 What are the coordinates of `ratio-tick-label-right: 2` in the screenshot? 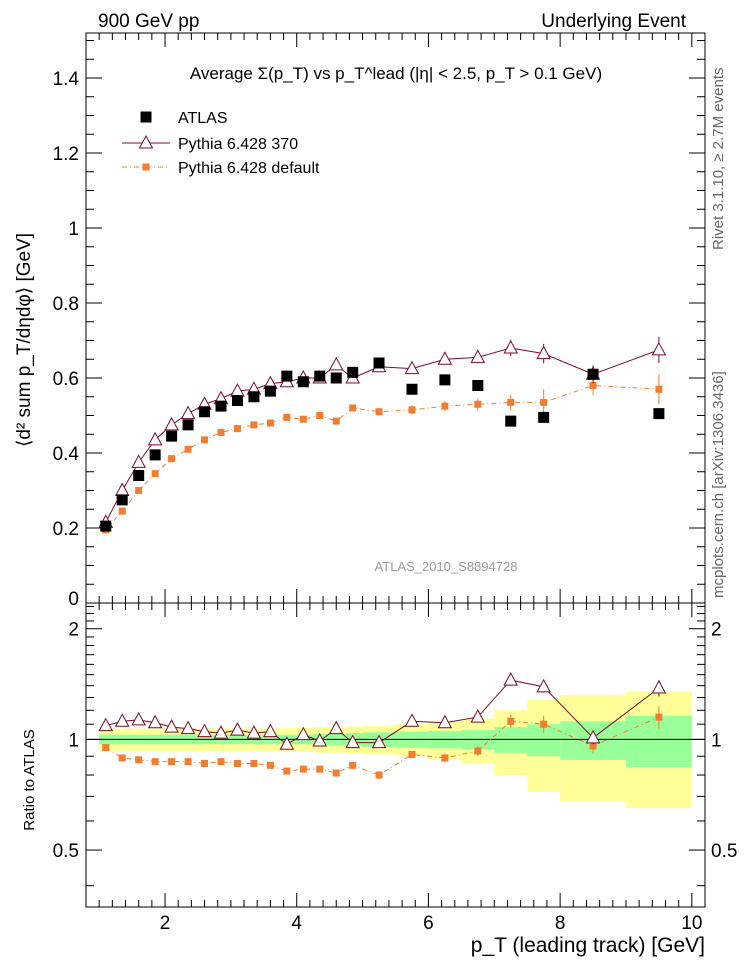 It's located at (716, 630).